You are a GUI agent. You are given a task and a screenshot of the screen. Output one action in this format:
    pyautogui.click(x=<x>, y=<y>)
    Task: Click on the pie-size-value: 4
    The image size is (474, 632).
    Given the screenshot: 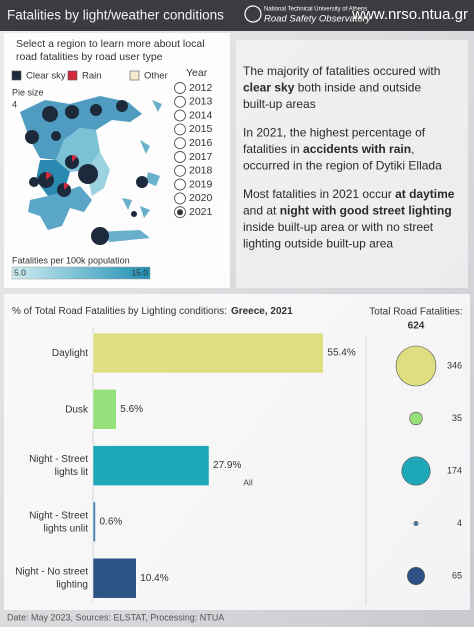 What is the action you would take?
    pyautogui.click(x=14, y=104)
    